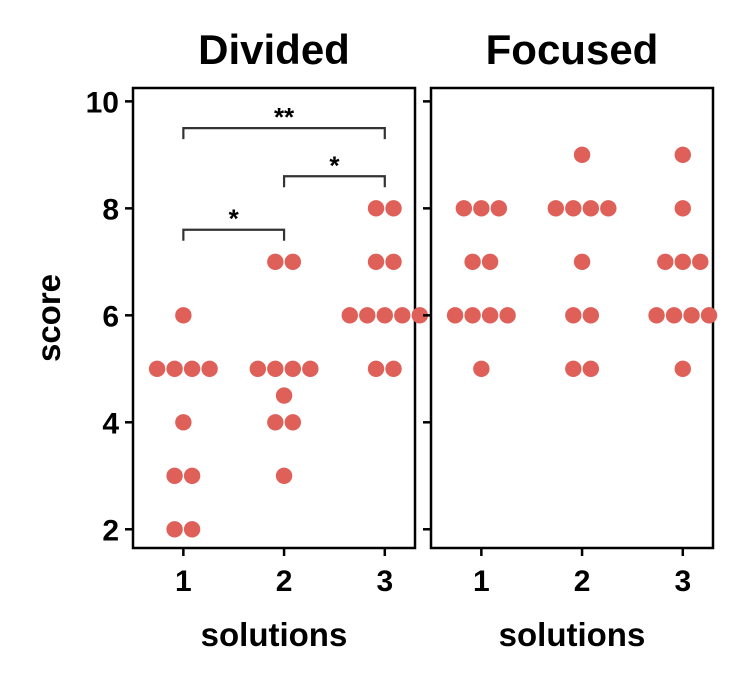 Image resolution: width=744 pixels, height=686 pixels. Describe the element at coordinates (102, 102) in the screenshot. I see `y-tick-label: 10` at that location.